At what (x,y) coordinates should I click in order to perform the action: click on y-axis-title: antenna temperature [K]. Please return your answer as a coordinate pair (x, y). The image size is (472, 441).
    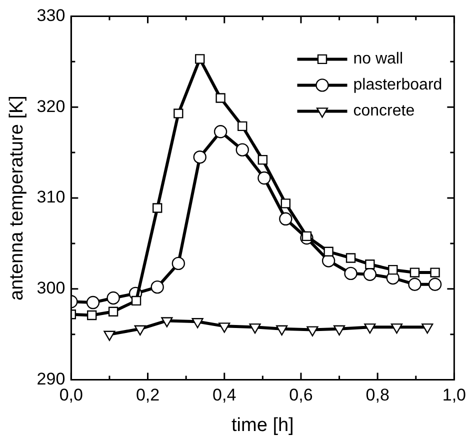
    Looking at the image, I should click on (17, 198).